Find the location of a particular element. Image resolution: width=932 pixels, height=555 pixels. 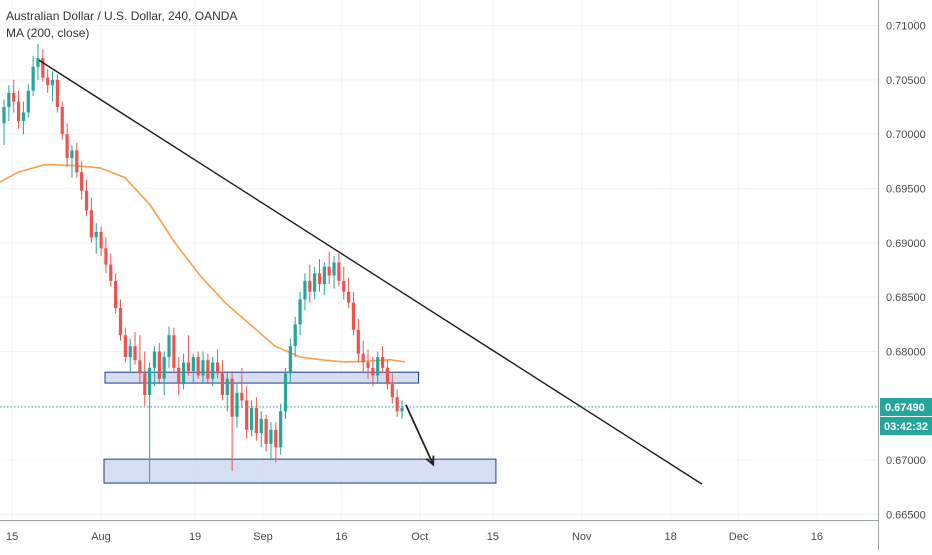

x-tick-label: Dec is located at coordinates (739, 537).